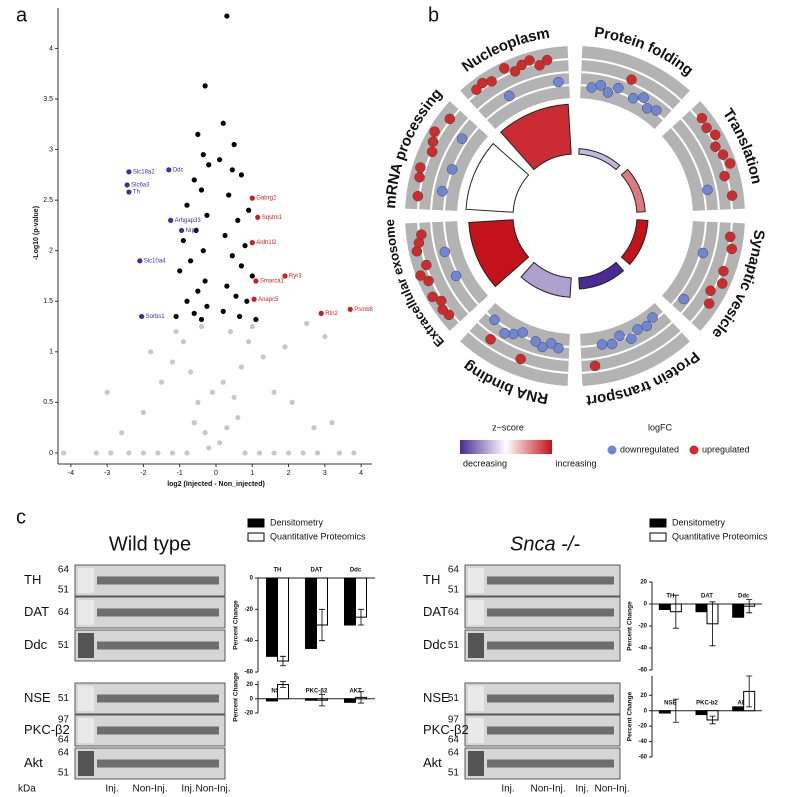 The height and width of the screenshot is (797, 790). What do you see at coordinates (51, 251) in the screenshot?
I see `y-tick-label: 2` at bounding box center [51, 251].